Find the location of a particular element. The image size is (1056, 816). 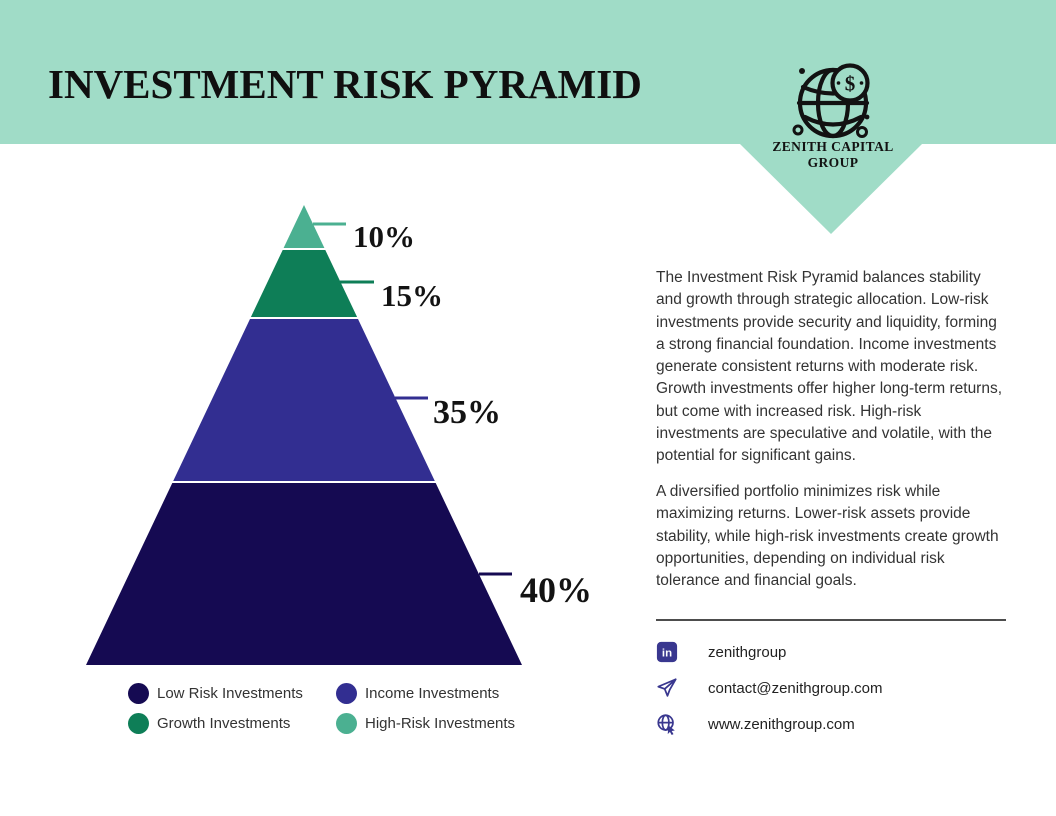

legend-item-high-risk: High-Risk Investments is located at coordinates (447, 723).